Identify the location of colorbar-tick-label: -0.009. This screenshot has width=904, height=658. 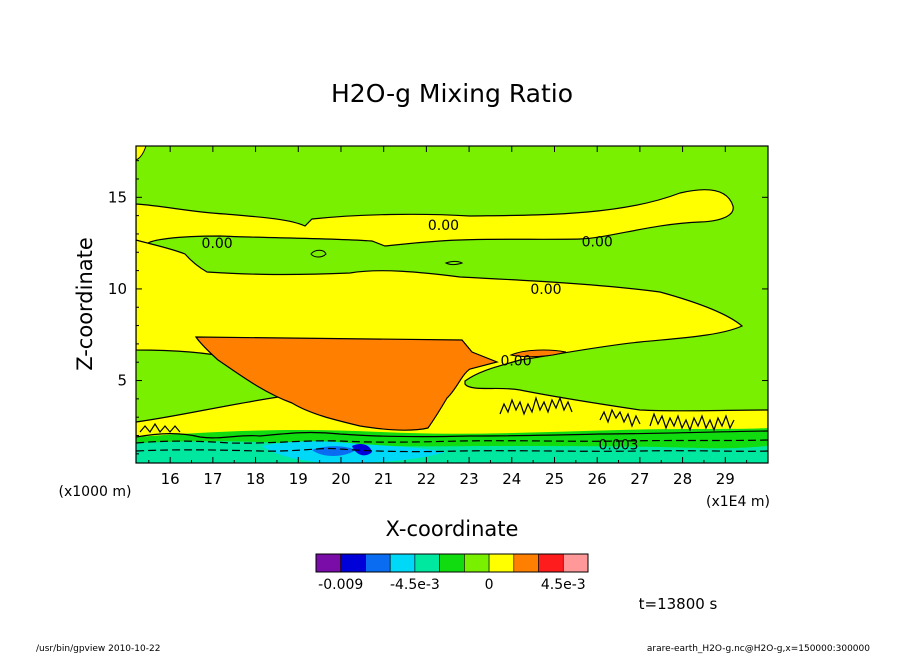
(340, 585).